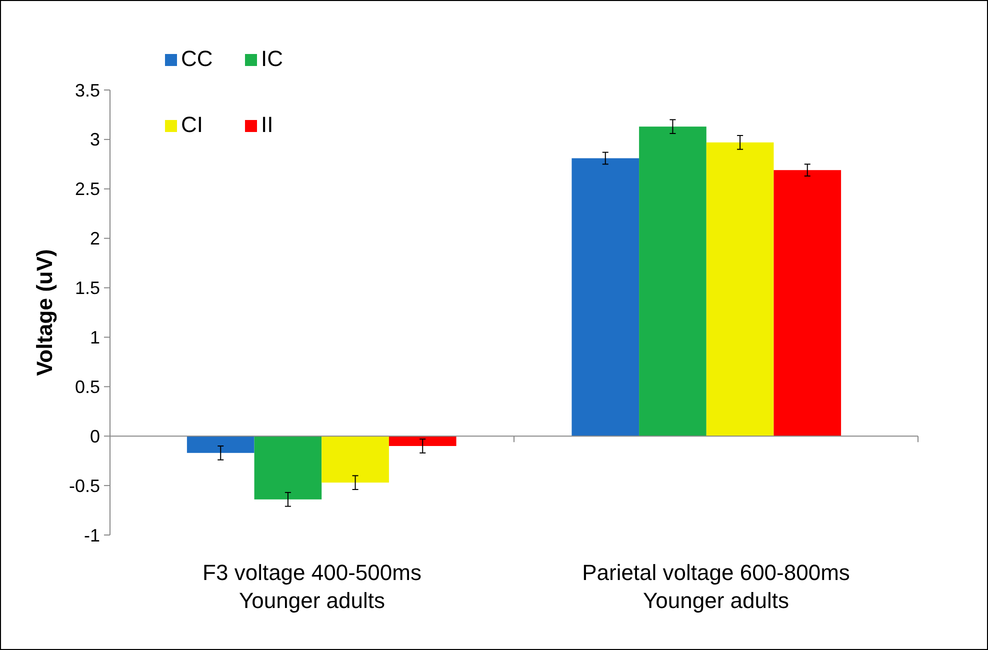  I want to click on y-tick-label: 3.5, so click(87, 90).